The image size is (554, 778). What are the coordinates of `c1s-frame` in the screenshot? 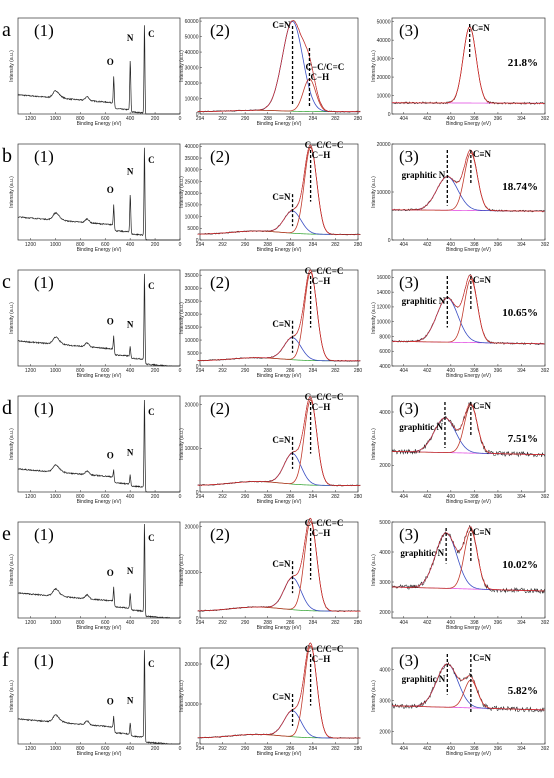 It's located at (279, 192).